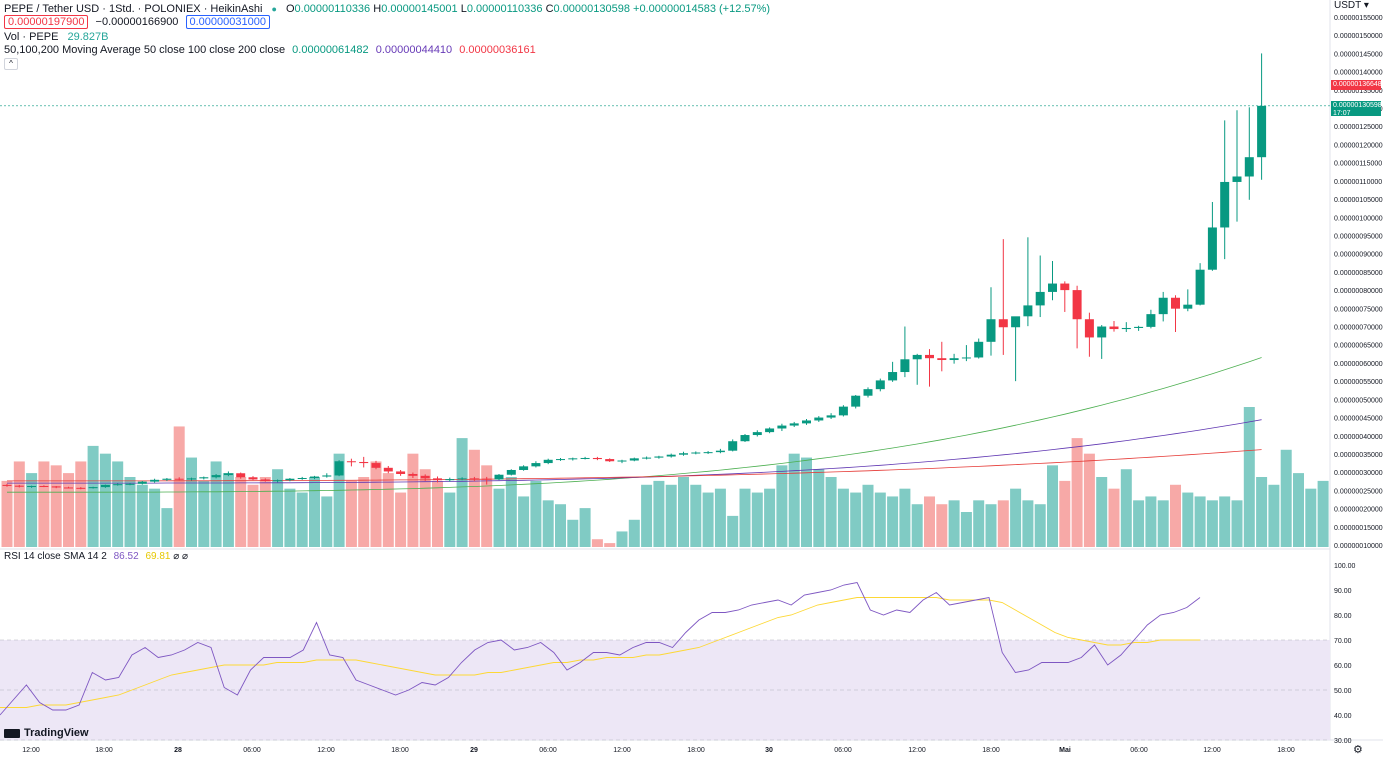 Image resolution: width=1383 pixels, height=758 pixels. What do you see at coordinates (696, 750) in the screenshot?
I see `time-tick-label: 18:00` at bounding box center [696, 750].